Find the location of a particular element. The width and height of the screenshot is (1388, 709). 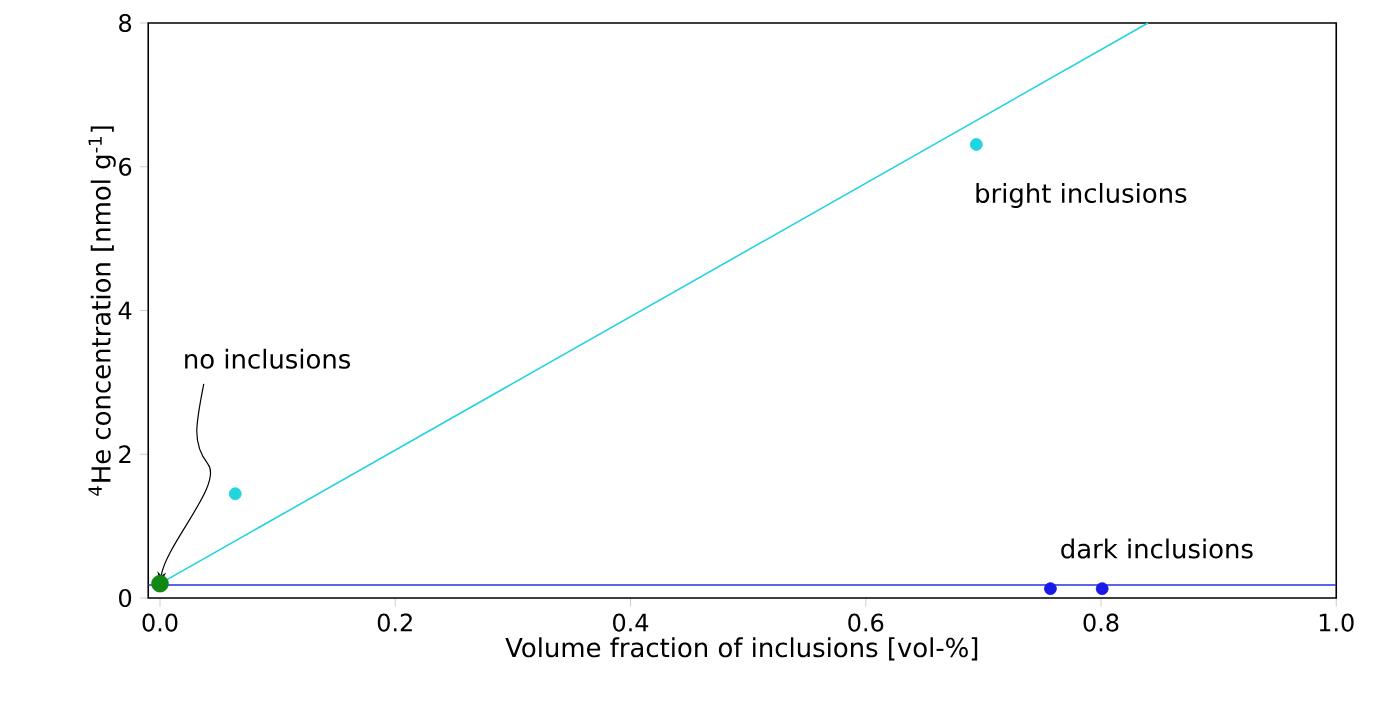

y-tick-label: 4 is located at coordinates (125, 310).